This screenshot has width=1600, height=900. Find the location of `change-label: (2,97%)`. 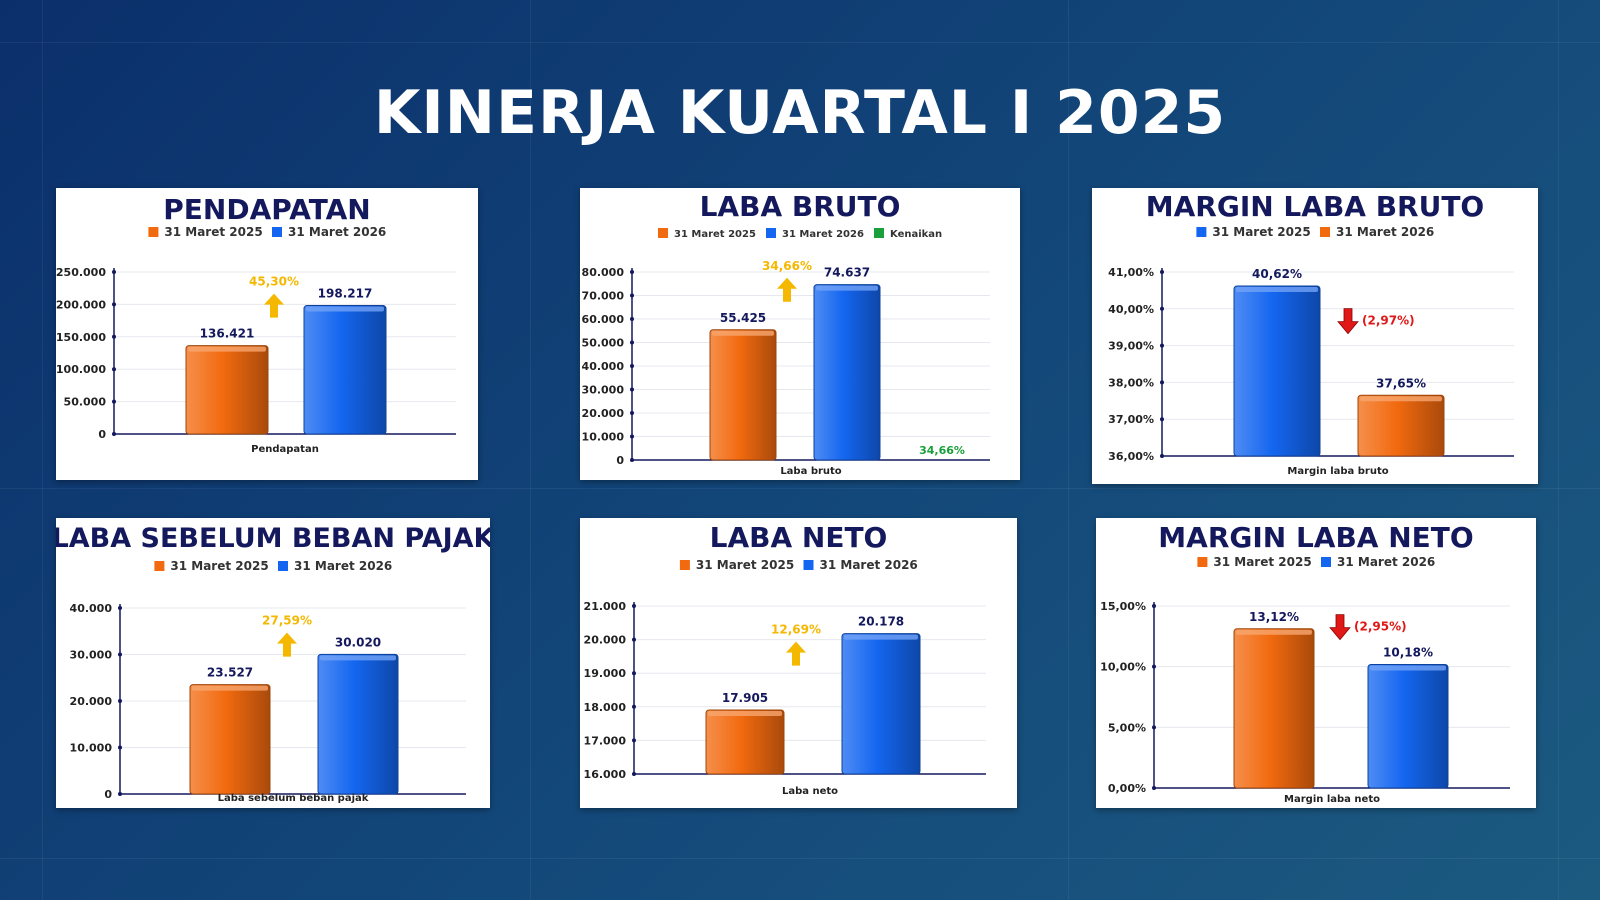

change-label: (2,97%) is located at coordinates (1388, 321).